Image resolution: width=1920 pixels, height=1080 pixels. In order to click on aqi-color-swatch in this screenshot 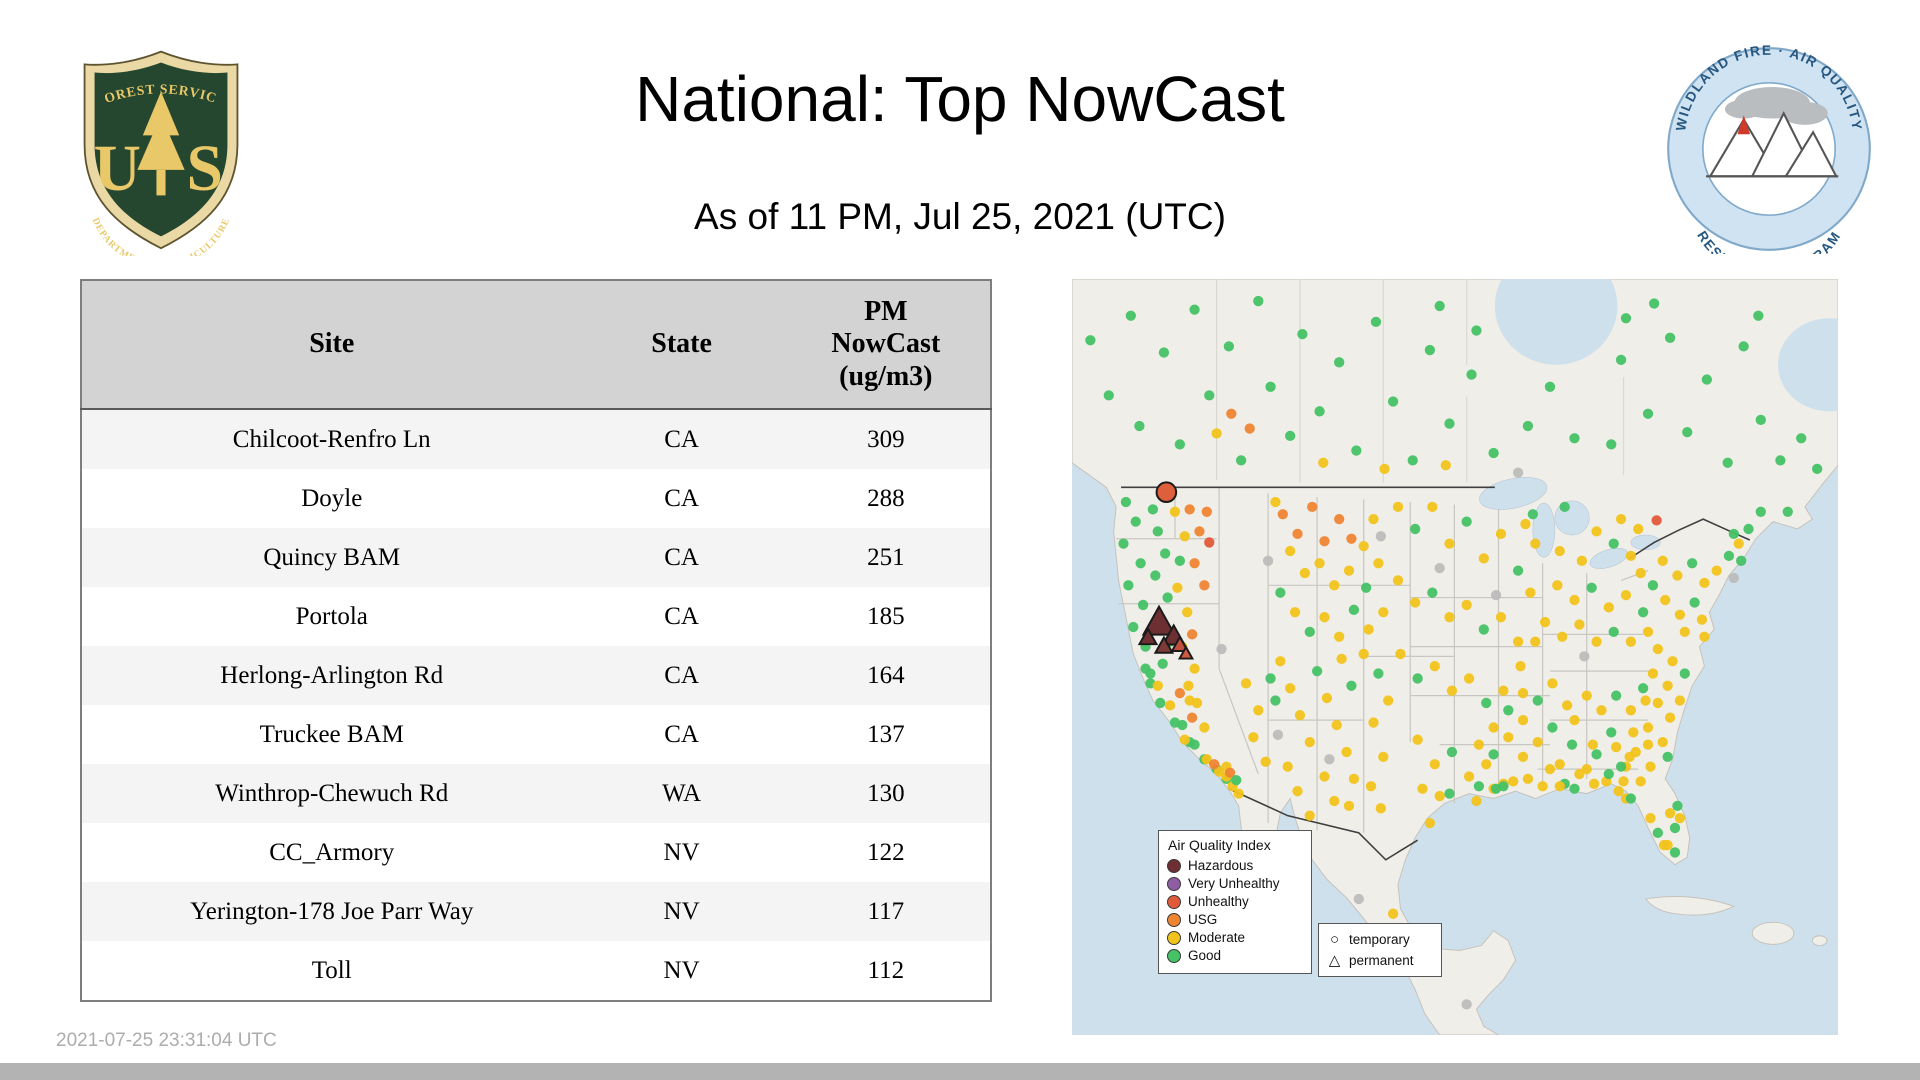, I will do `click(1174, 883)`.